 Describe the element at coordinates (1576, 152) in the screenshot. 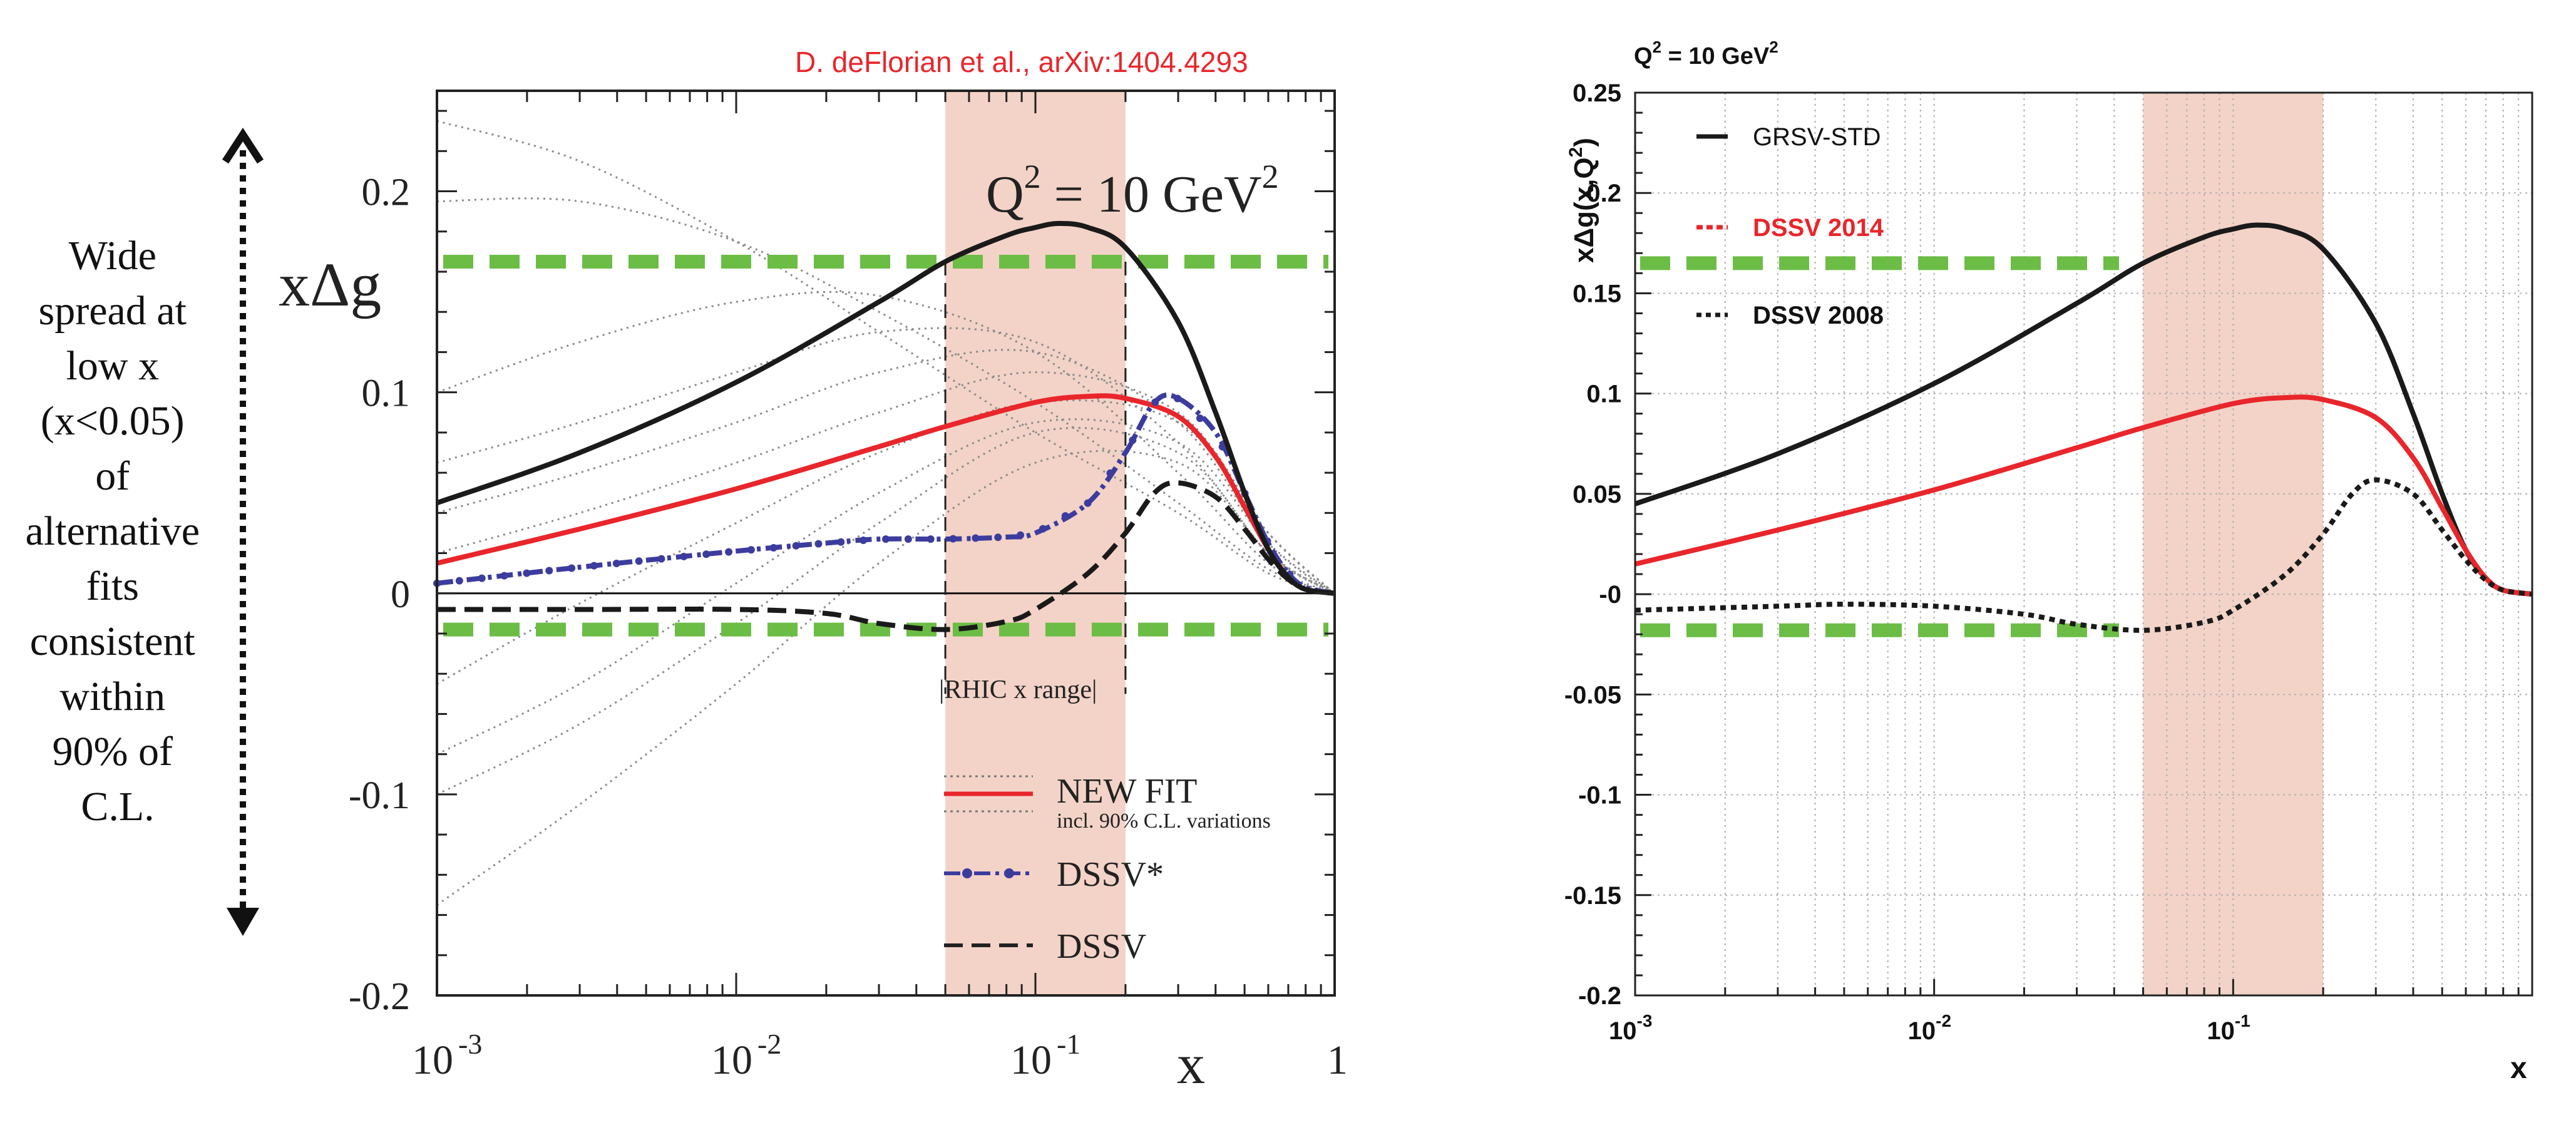

I see `right-ylabel-sup: 2` at that location.